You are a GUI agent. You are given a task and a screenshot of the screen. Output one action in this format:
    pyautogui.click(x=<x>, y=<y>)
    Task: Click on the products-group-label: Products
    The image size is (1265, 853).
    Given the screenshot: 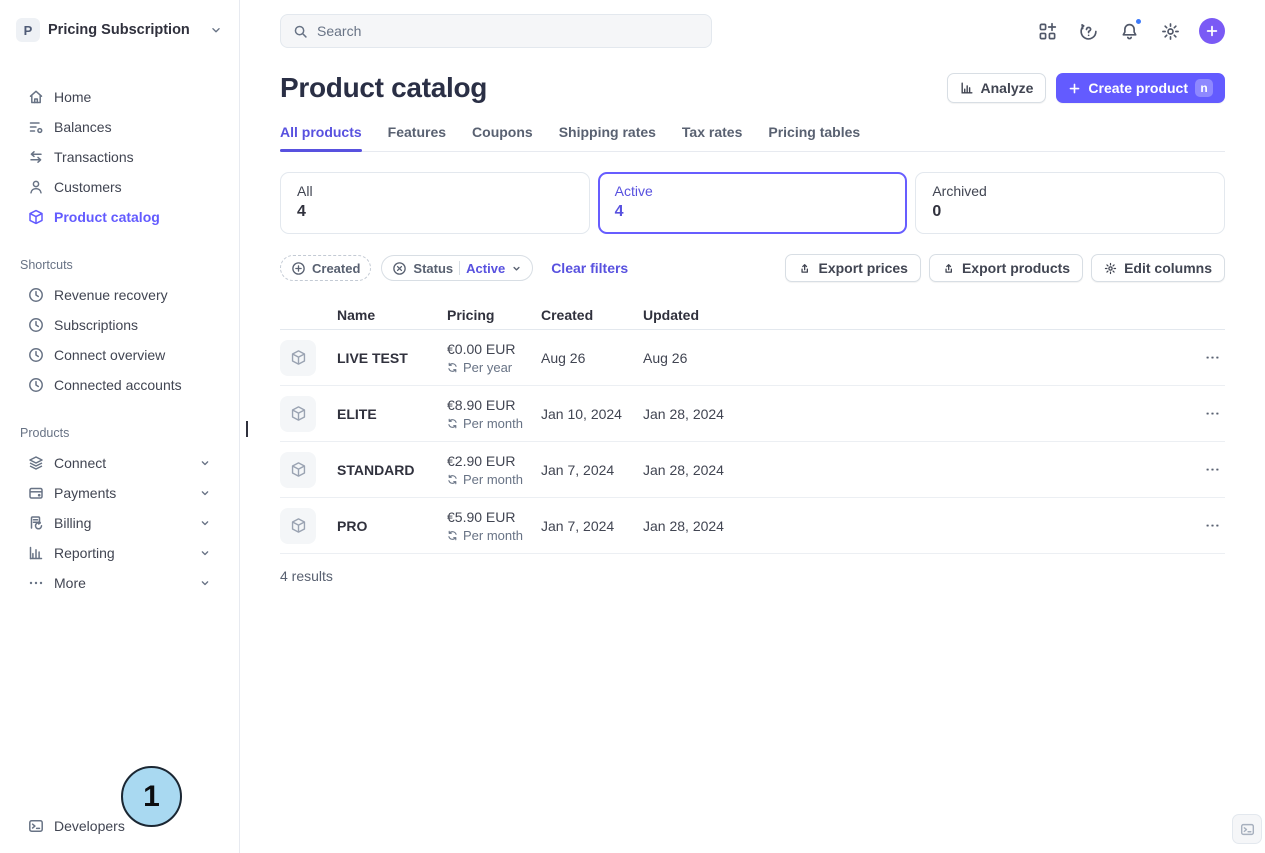 What is the action you would take?
    pyautogui.click(x=45, y=433)
    